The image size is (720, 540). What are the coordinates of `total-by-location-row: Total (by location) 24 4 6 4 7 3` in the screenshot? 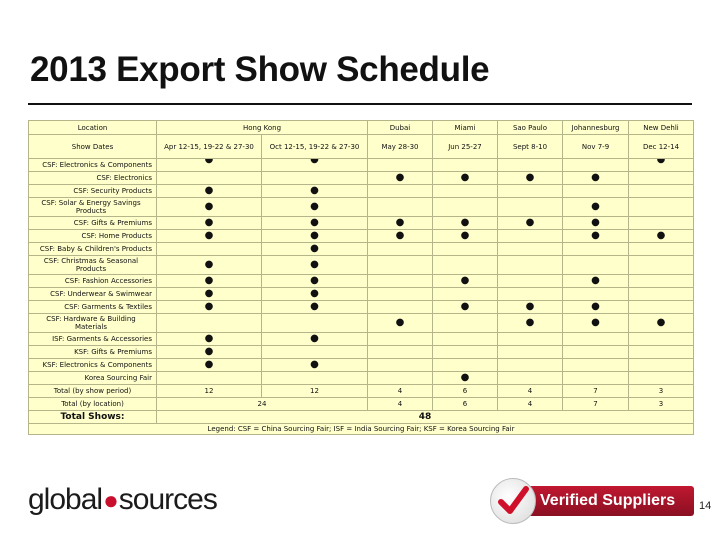 It's located at (361, 404).